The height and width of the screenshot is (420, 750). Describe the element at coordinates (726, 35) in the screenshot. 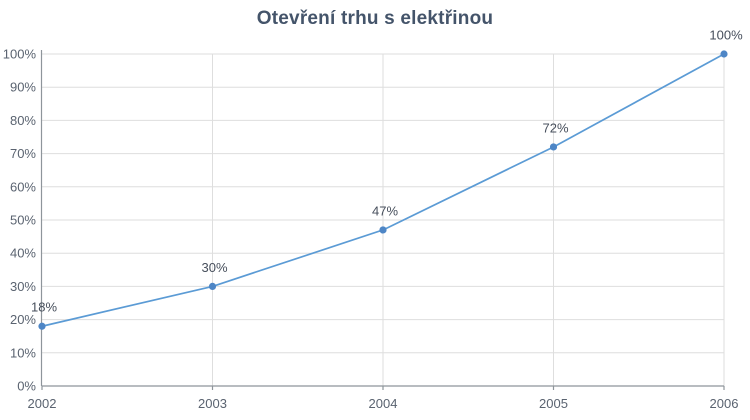

I see `data-label: 100%` at that location.